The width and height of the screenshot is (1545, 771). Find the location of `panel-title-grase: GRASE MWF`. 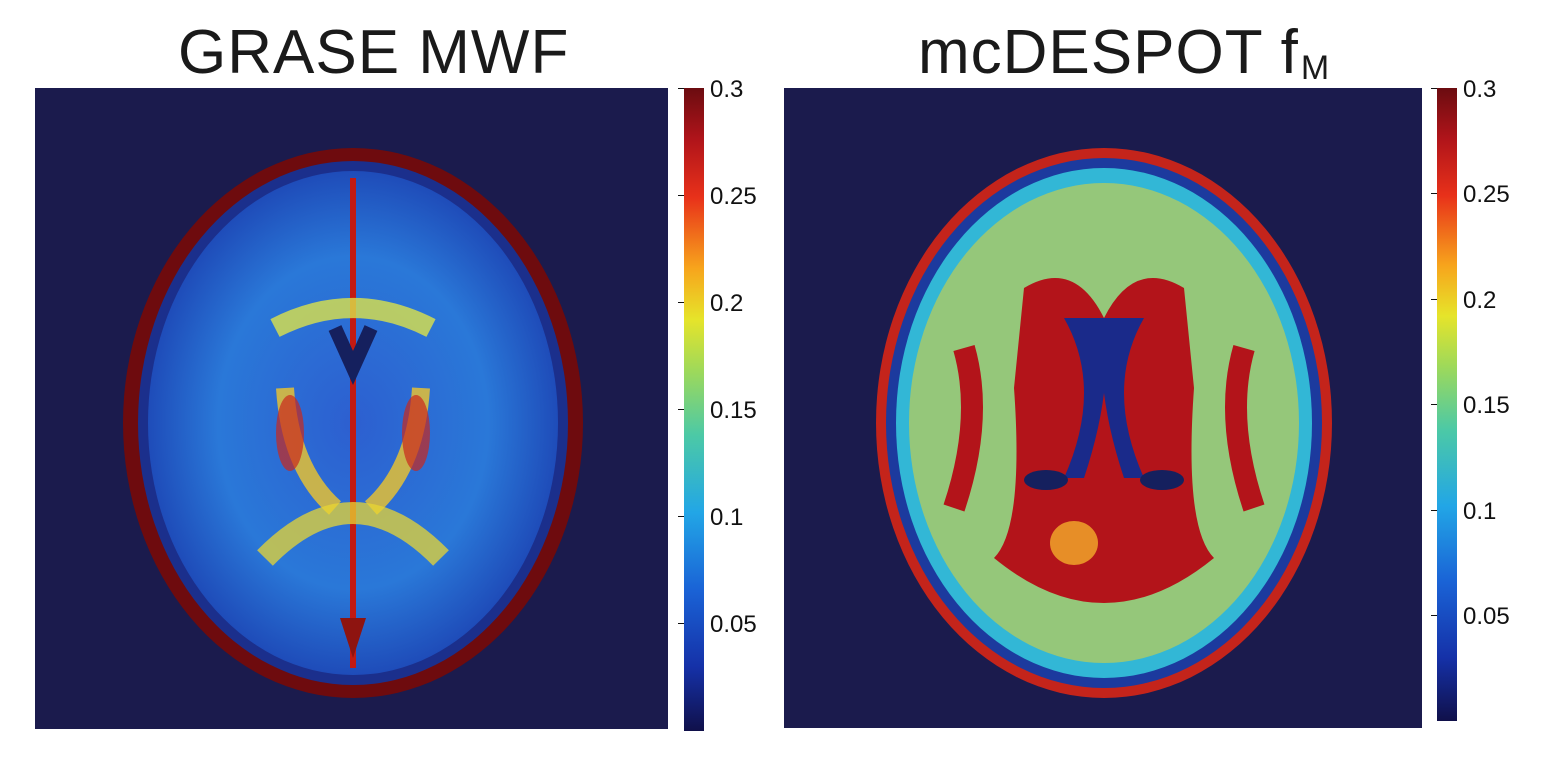

panel-title-grase: GRASE MWF is located at coordinates (373, 53).